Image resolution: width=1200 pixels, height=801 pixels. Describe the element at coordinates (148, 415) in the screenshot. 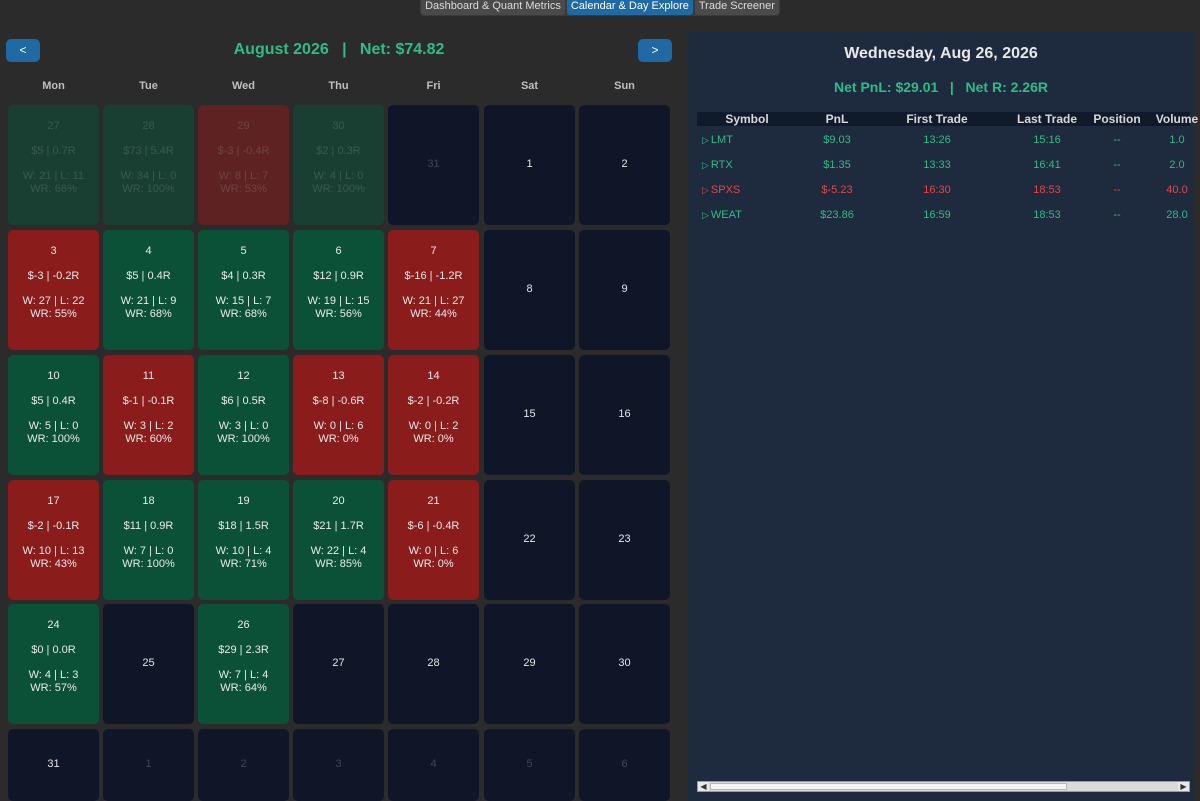

I see `calendar-day-cell: 11 $-1 | -0.1R W: 3 | L: 2 WR: 60%` at that location.